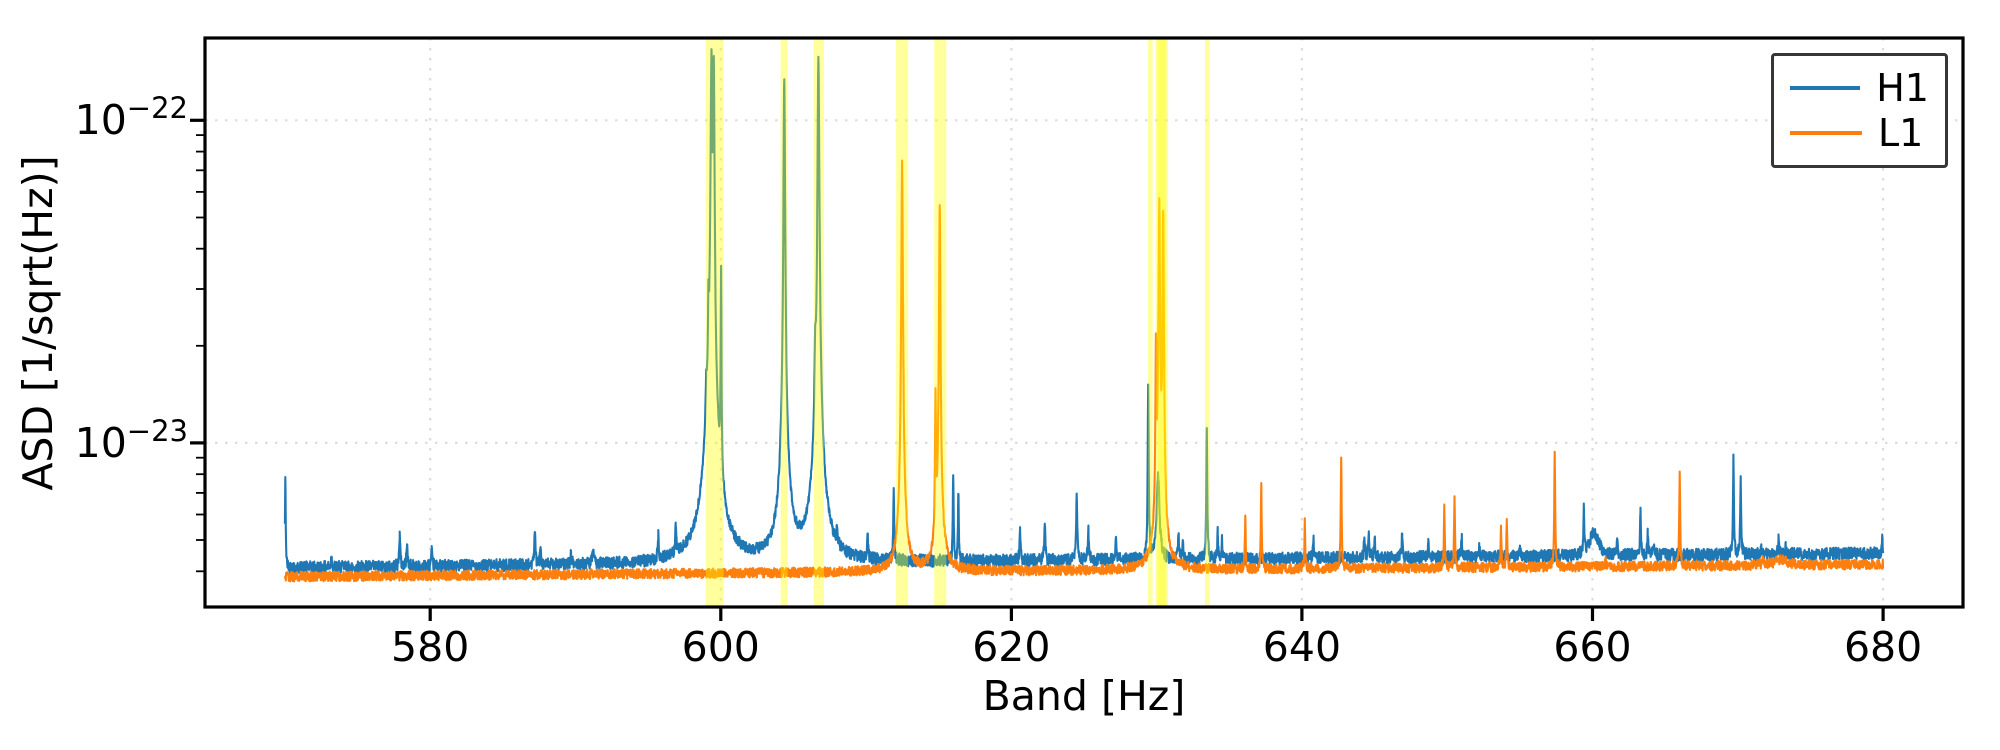  What do you see at coordinates (430, 647) in the screenshot?
I see `x-tick-label-580: 580` at bounding box center [430, 647].